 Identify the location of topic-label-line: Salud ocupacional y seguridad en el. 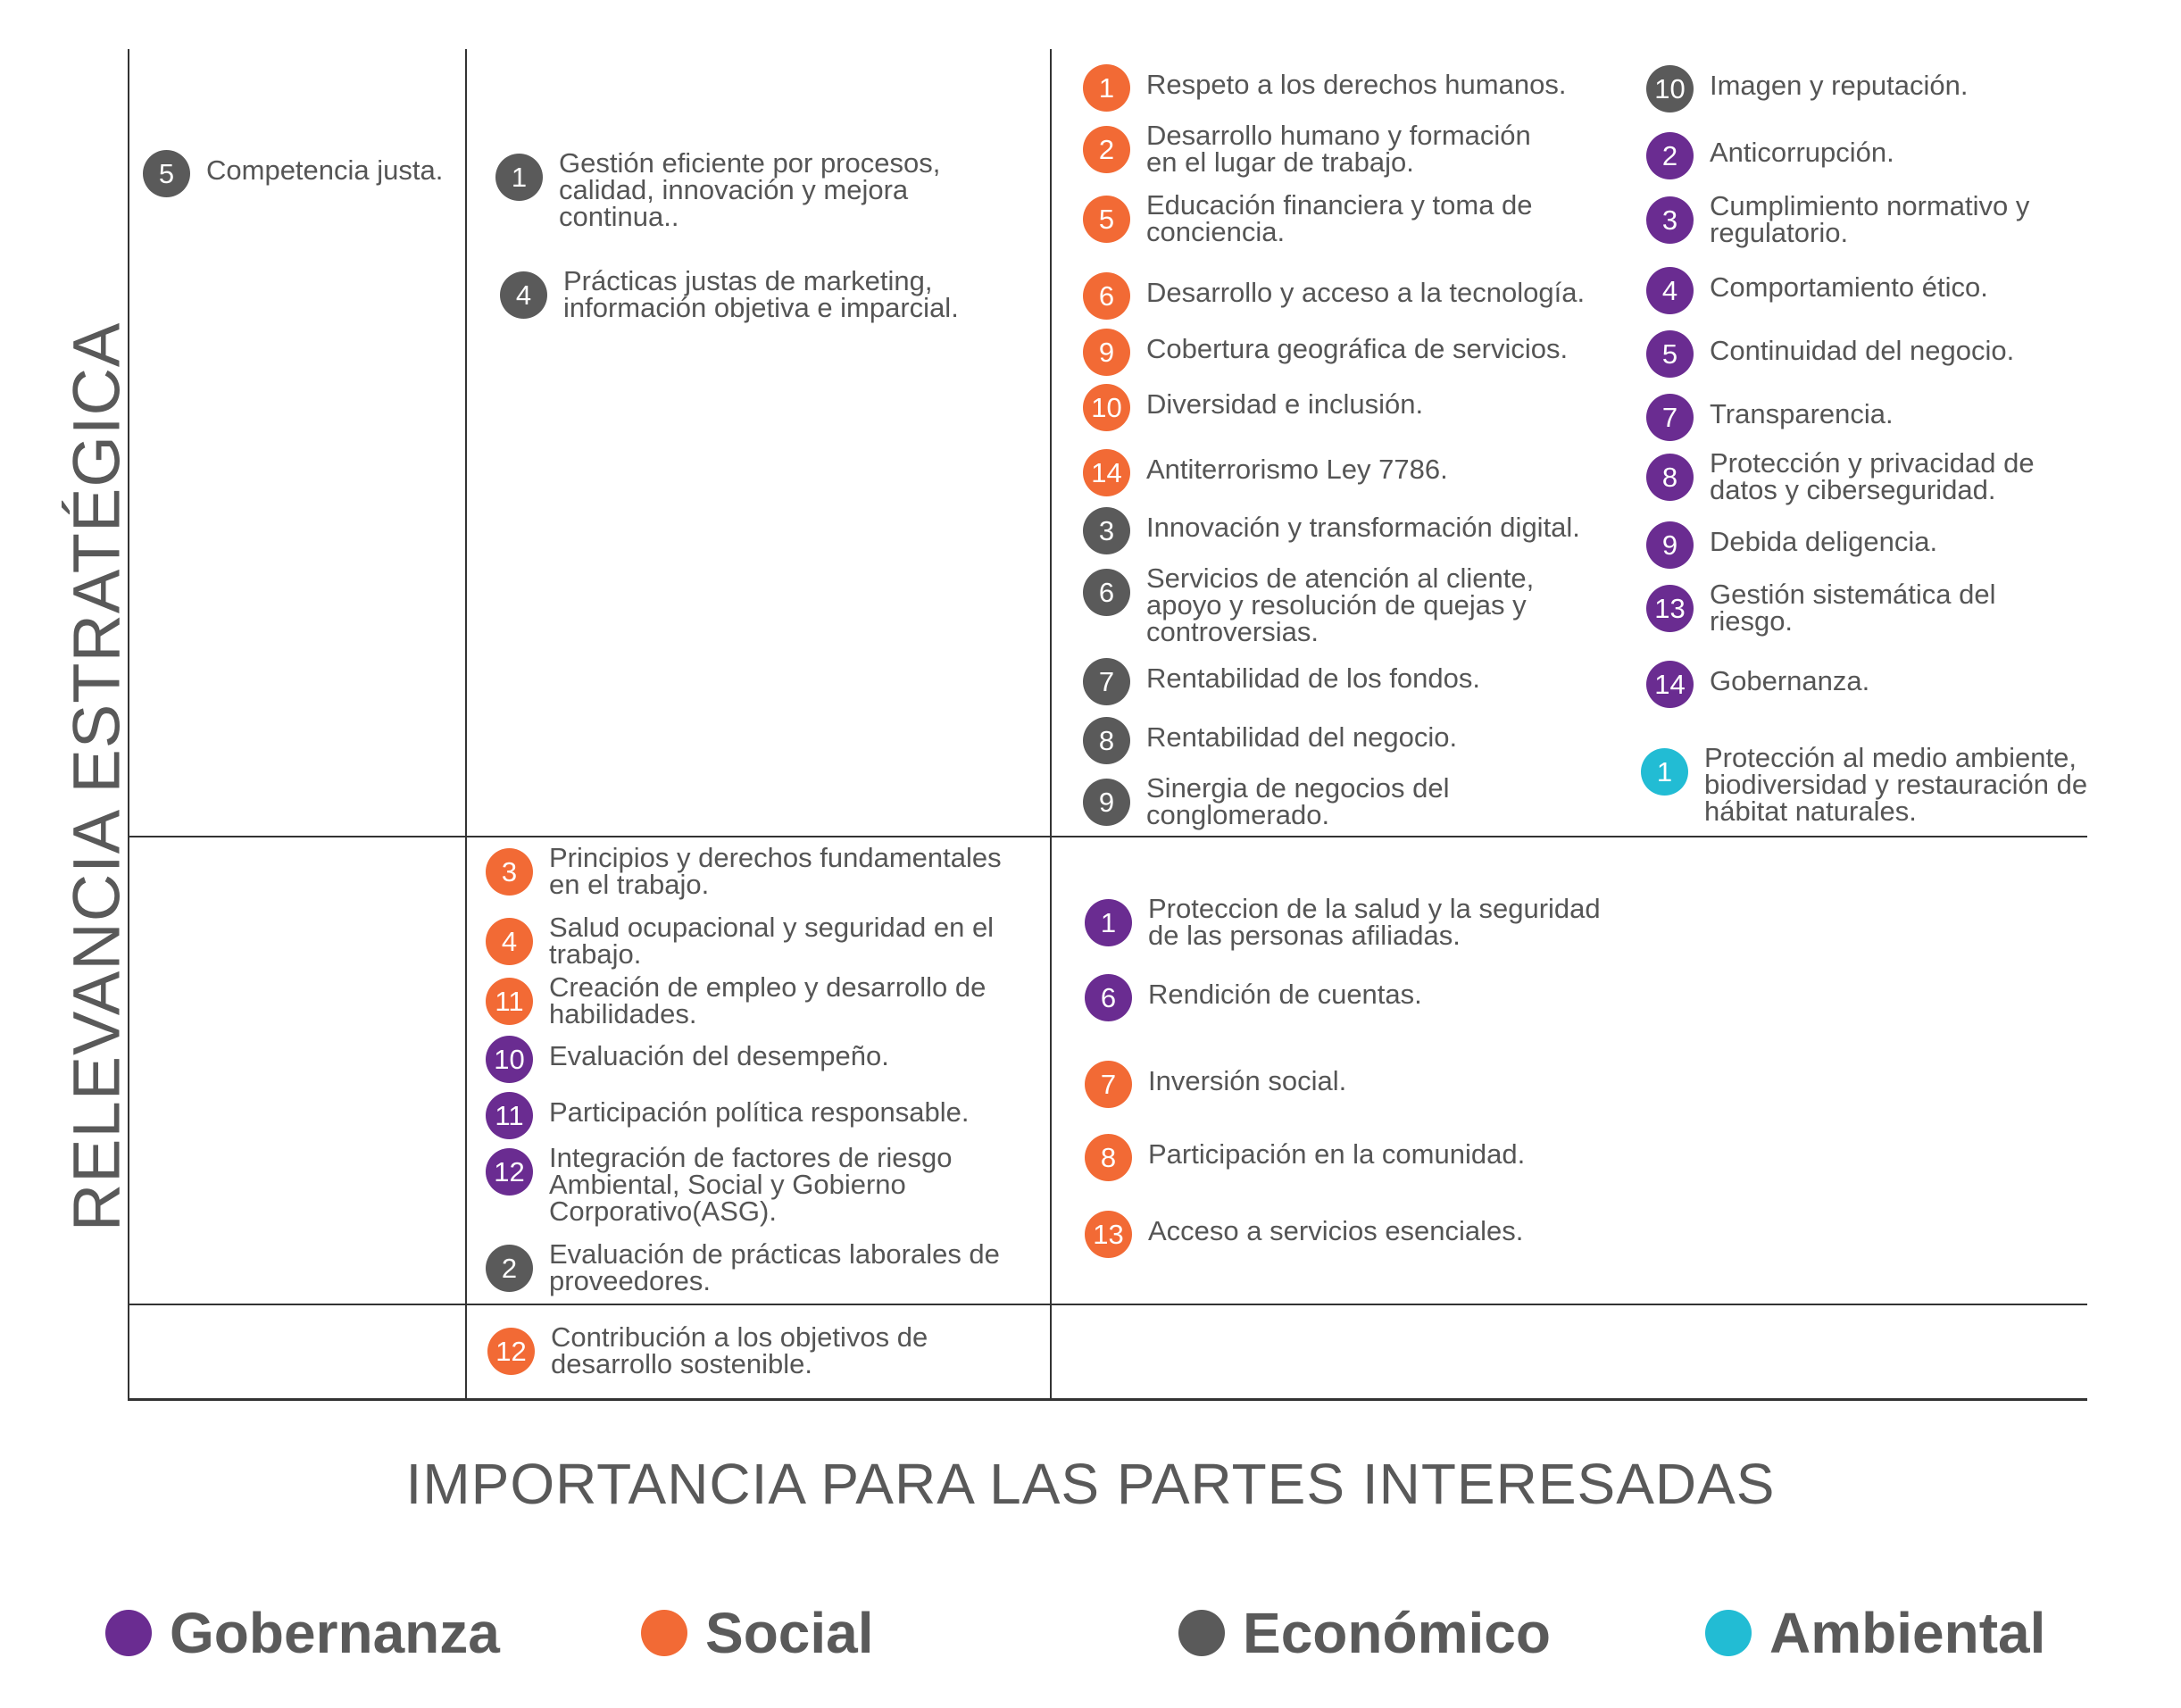
(772, 927).